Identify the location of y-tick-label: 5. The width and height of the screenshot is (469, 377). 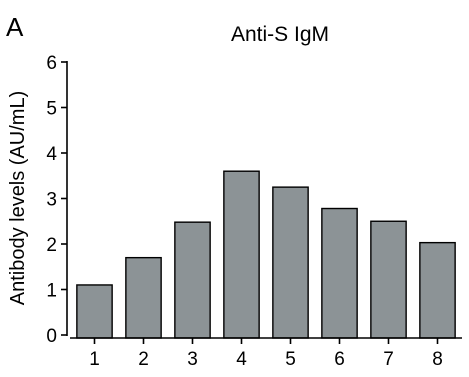
(51, 109).